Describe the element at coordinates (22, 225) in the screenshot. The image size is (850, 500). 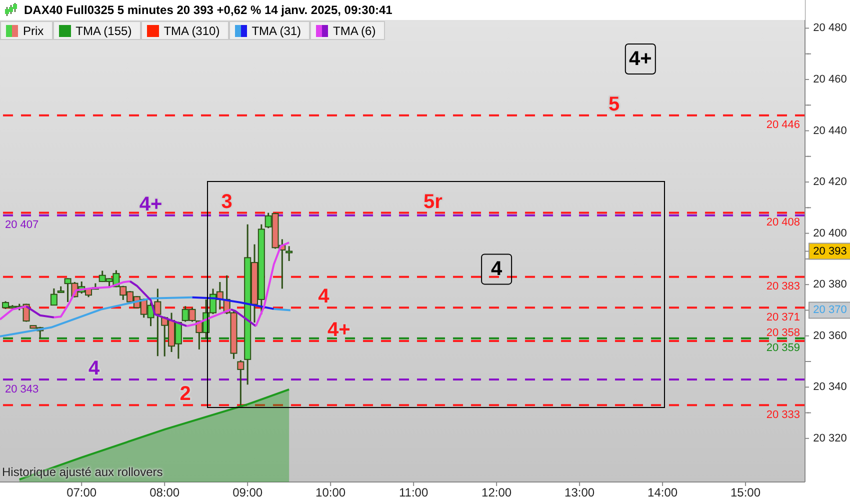
I see `ref-line-label: 20 407` at that location.